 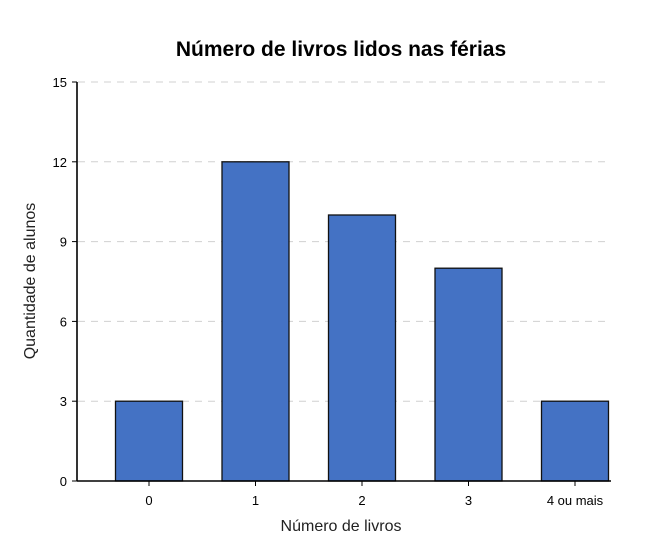 What do you see at coordinates (63, 321) in the screenshot?
I see `y-tick-label: 6` at bounding box center [63, 321].